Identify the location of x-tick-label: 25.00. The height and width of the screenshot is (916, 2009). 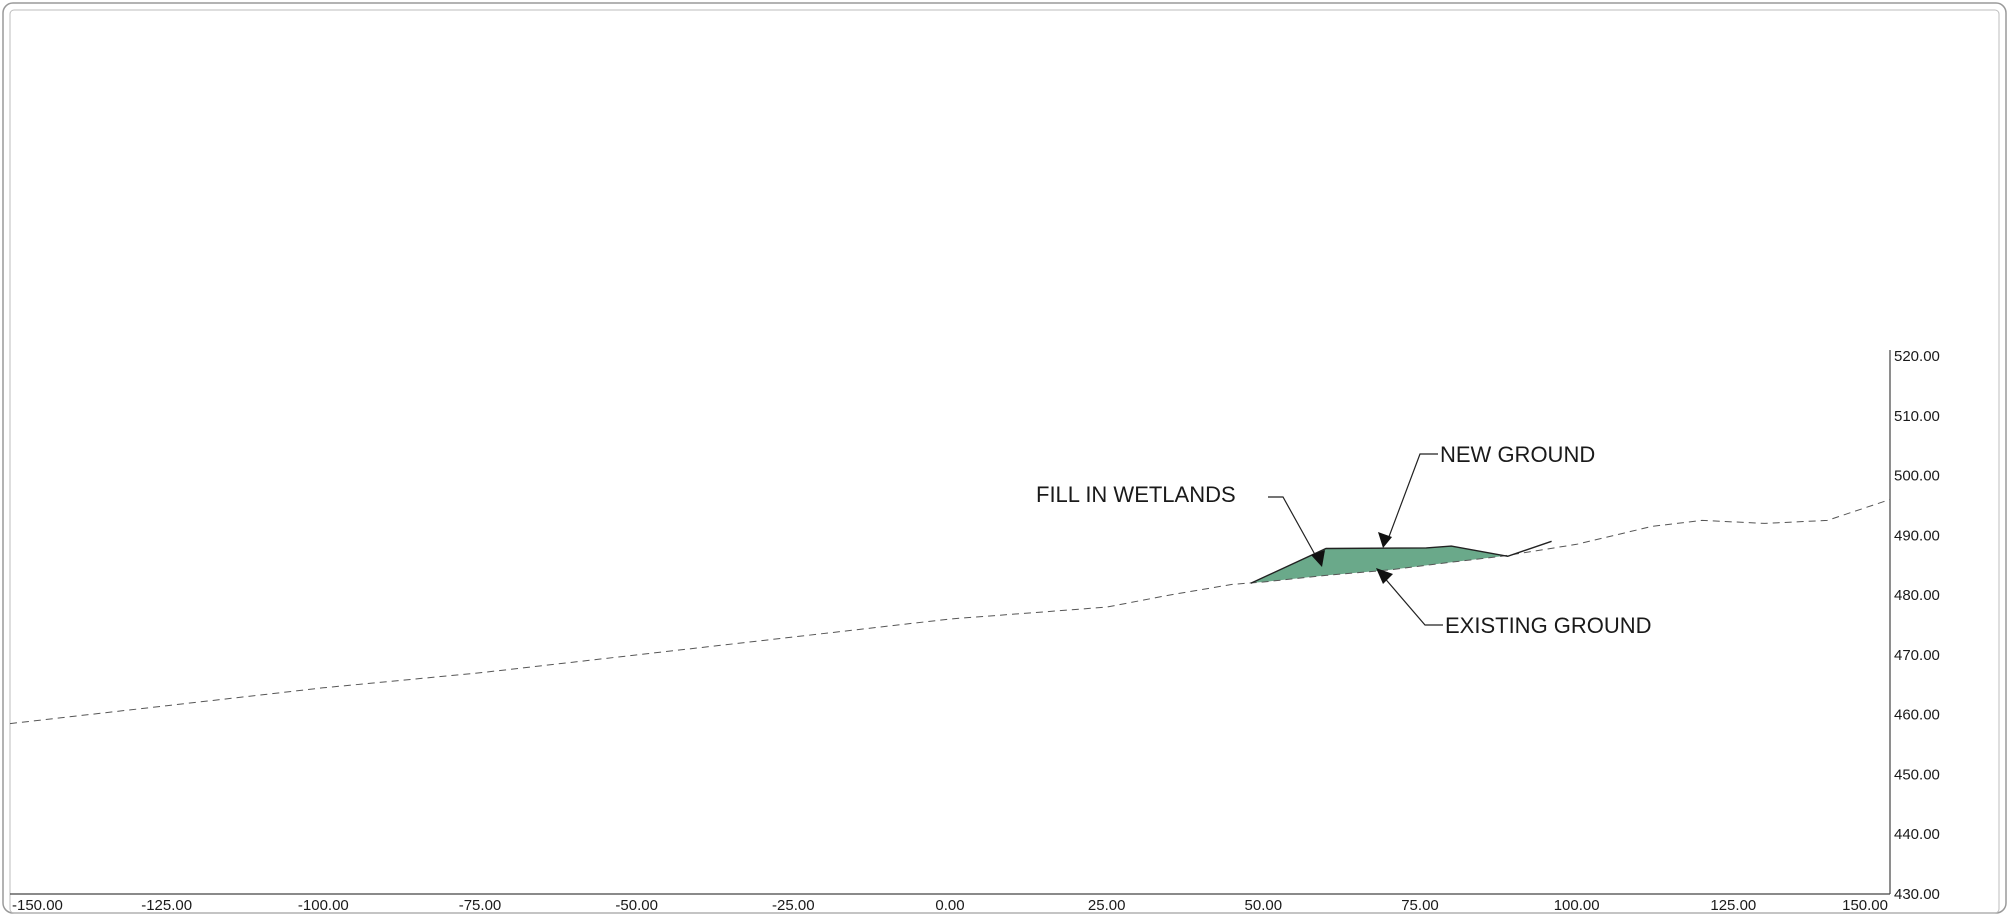
(1107, 905).